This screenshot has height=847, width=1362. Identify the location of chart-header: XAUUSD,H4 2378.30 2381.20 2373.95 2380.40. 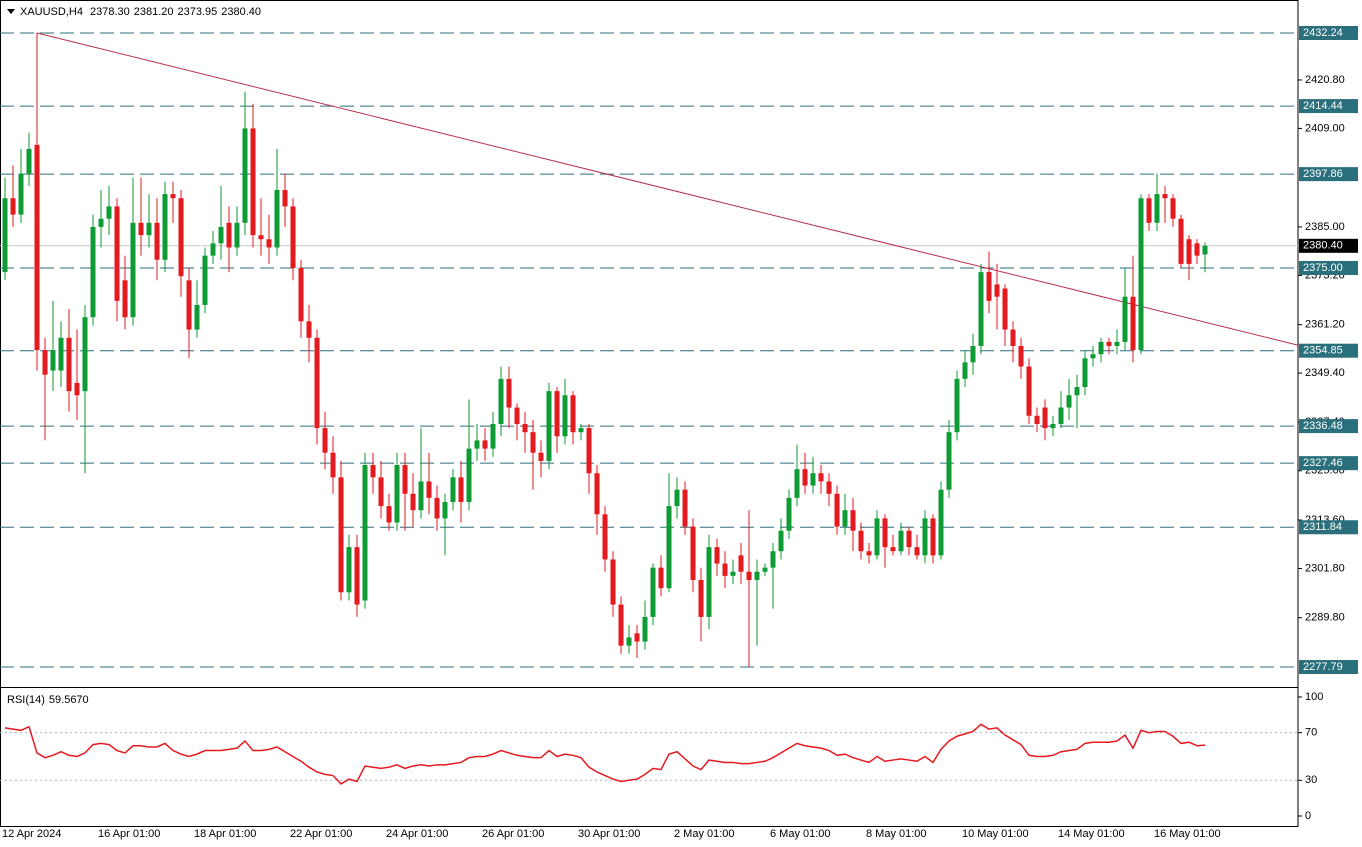
(140, 12).